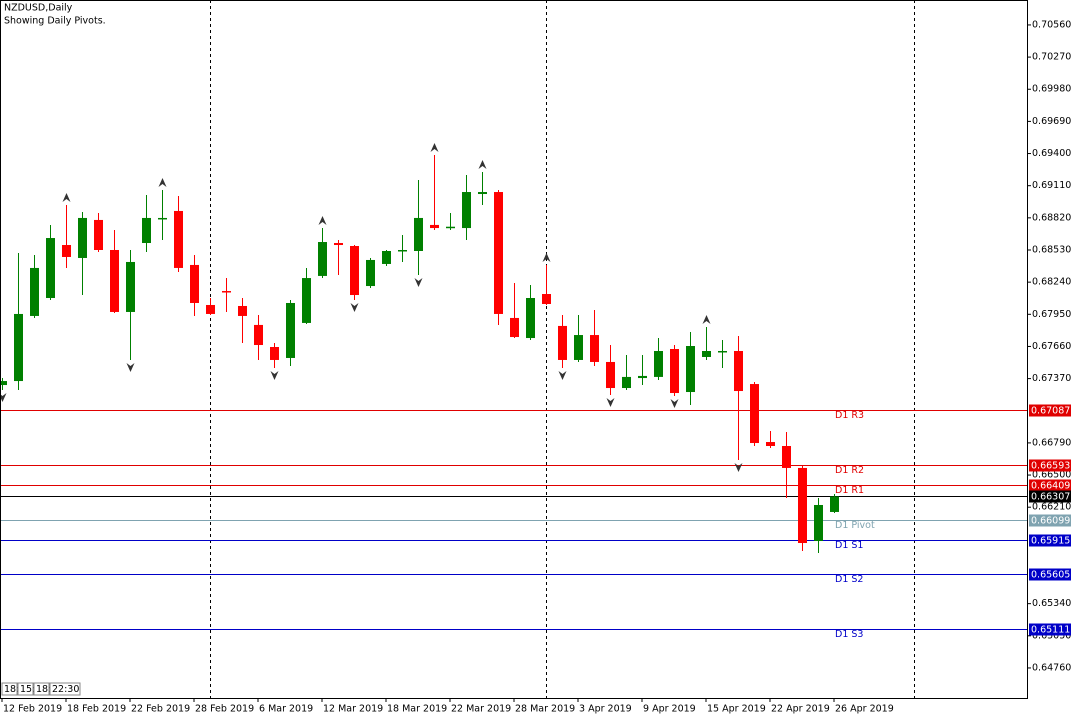 The height and width of the screenshot is (720, 1080). What do you see at coordinates (1051, 603) in the screenshot?
I see `y-tick-label: 0.65340` at bounding box center [1051, 603].